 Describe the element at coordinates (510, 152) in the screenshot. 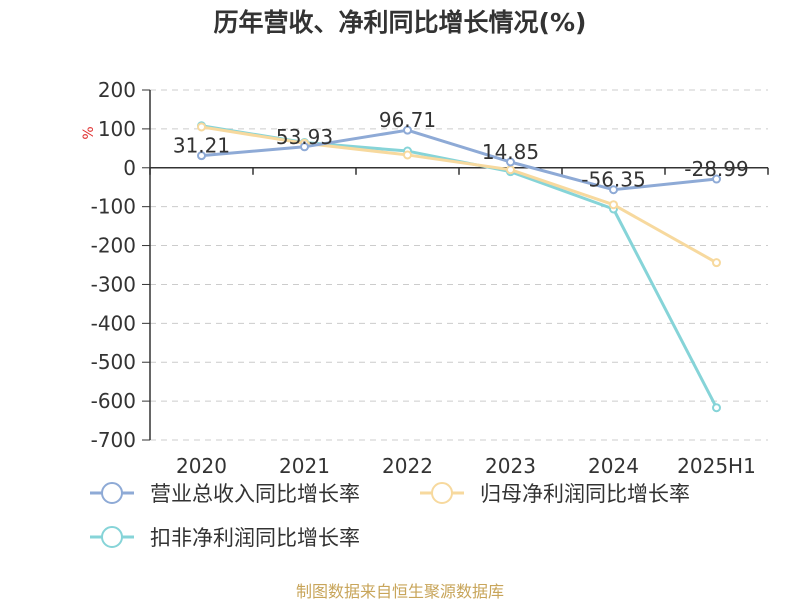

I see `data-label: 14.85` at that location.